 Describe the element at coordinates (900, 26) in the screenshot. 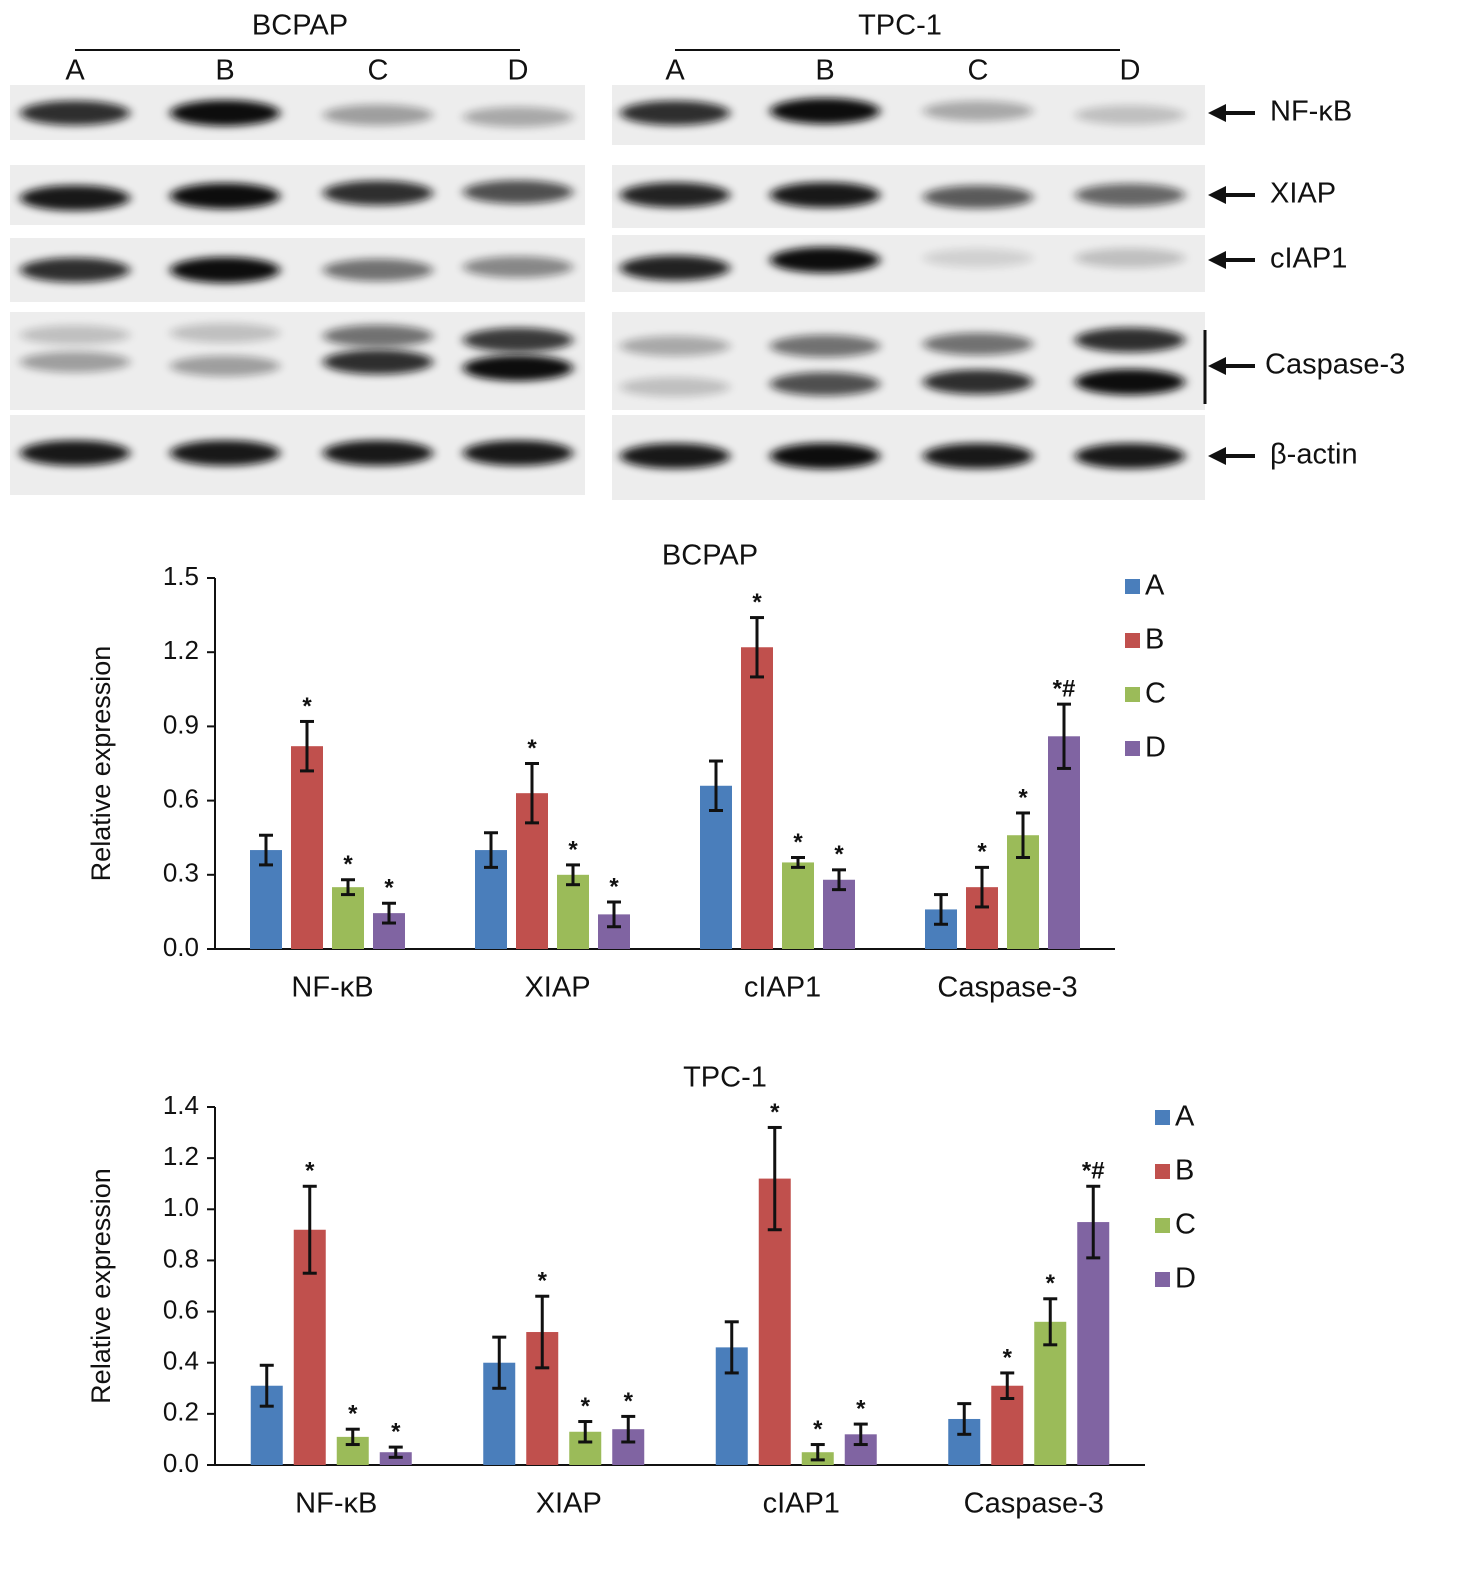

I see `blot-group-title: TPC-1` at that location.